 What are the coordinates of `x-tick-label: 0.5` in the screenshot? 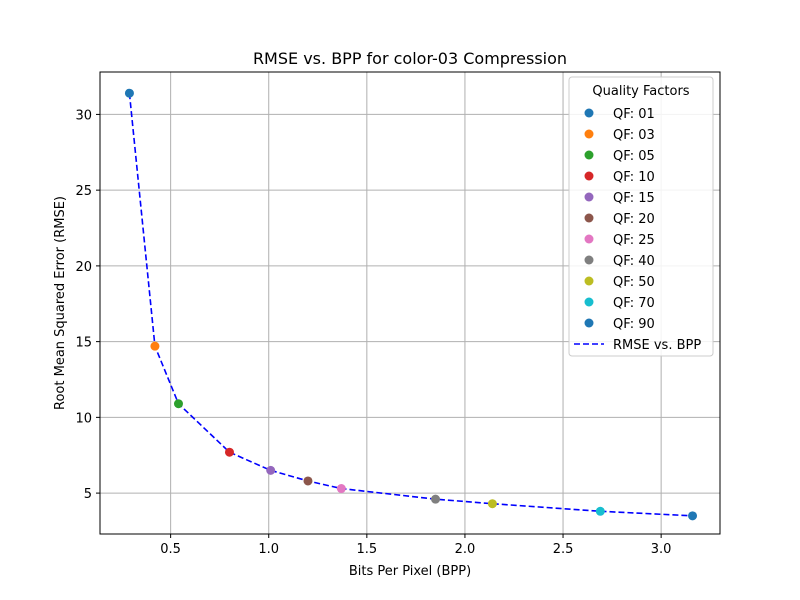 It's located at (170, 549).